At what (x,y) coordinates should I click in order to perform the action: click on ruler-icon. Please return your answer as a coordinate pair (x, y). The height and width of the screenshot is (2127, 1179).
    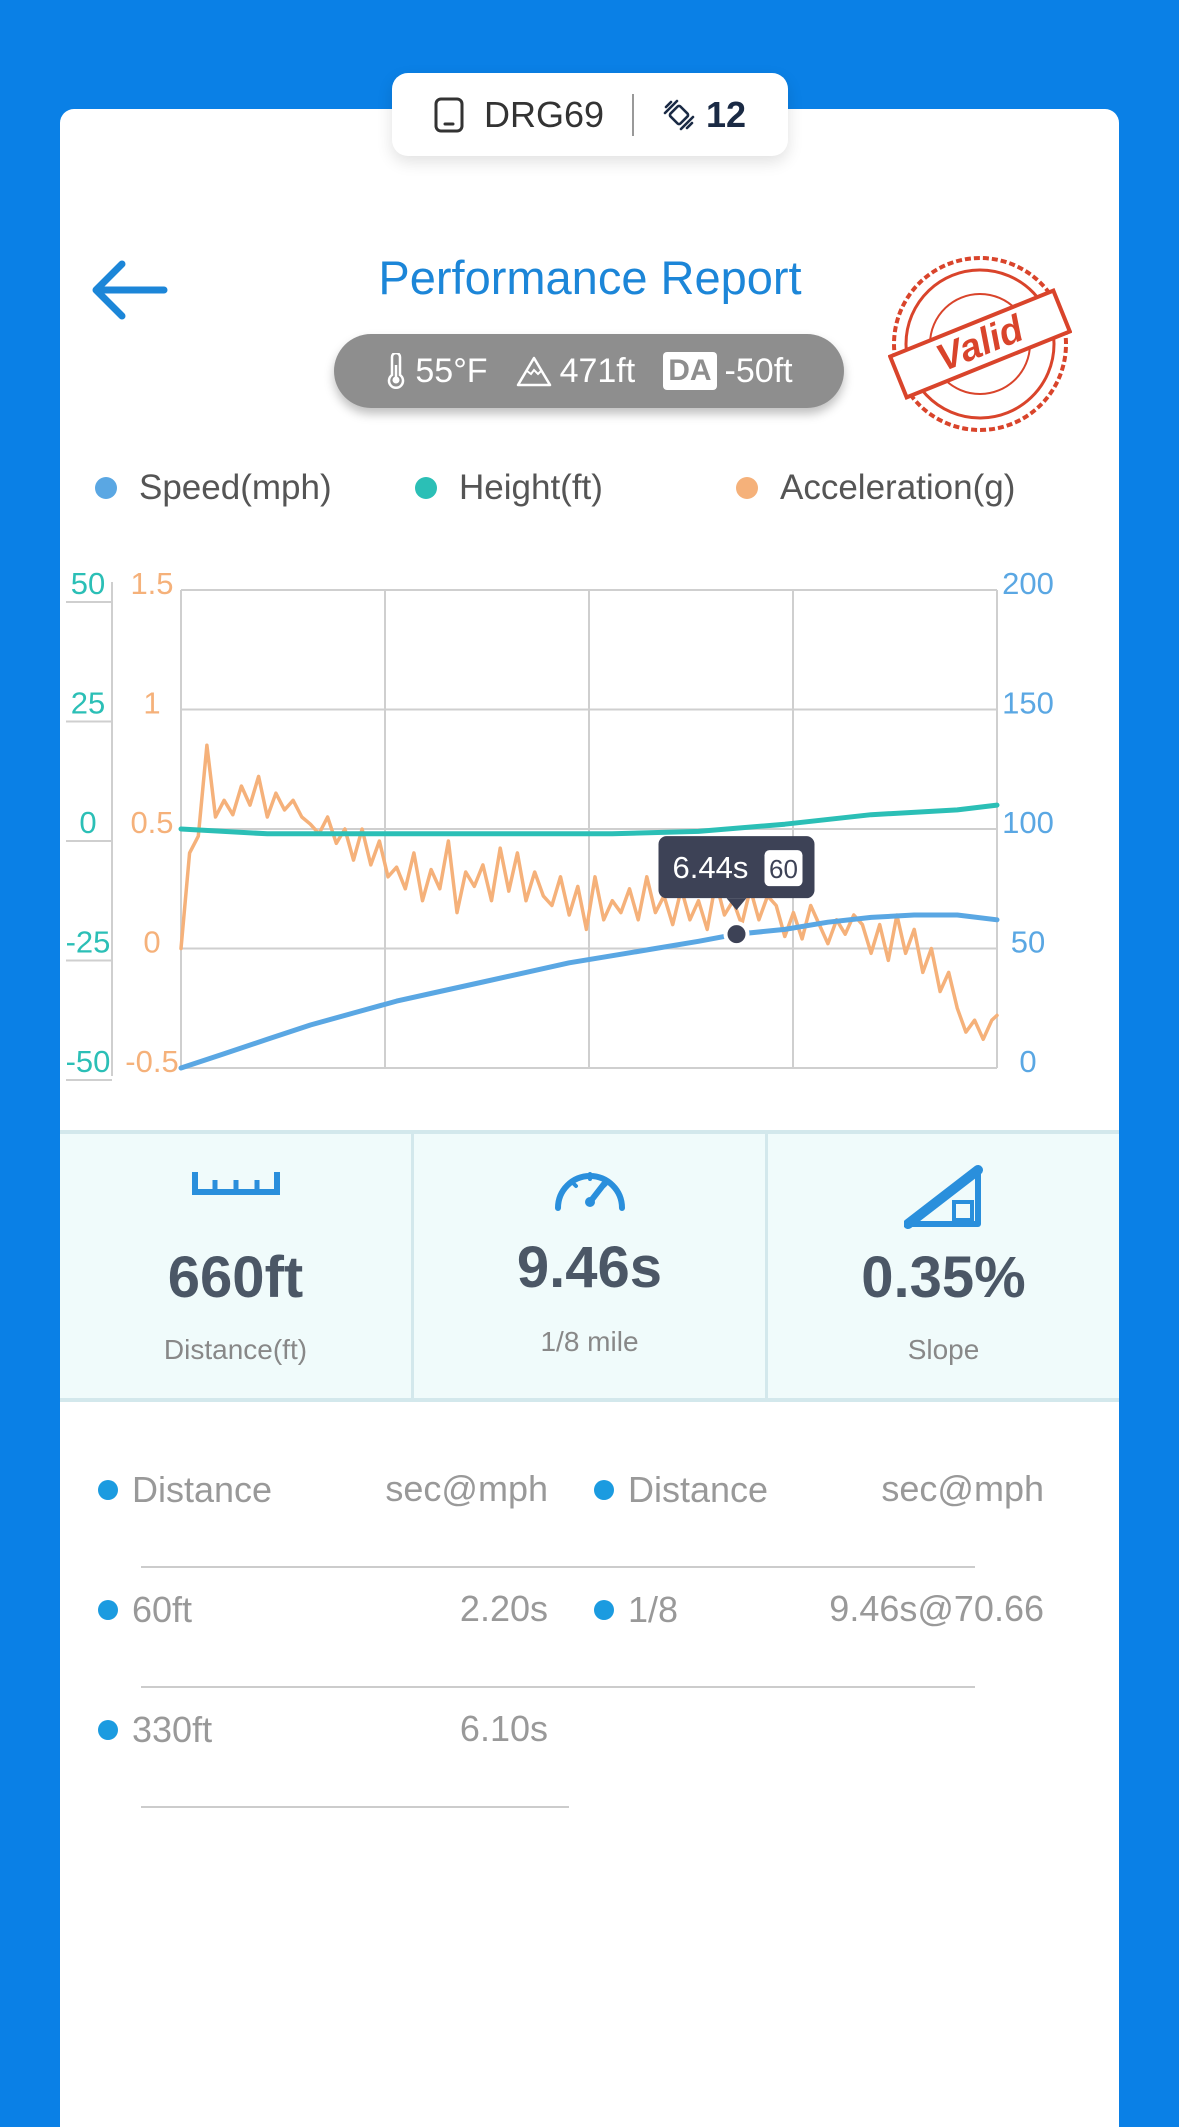
    Looking at the image, I should click on (235, 1183).